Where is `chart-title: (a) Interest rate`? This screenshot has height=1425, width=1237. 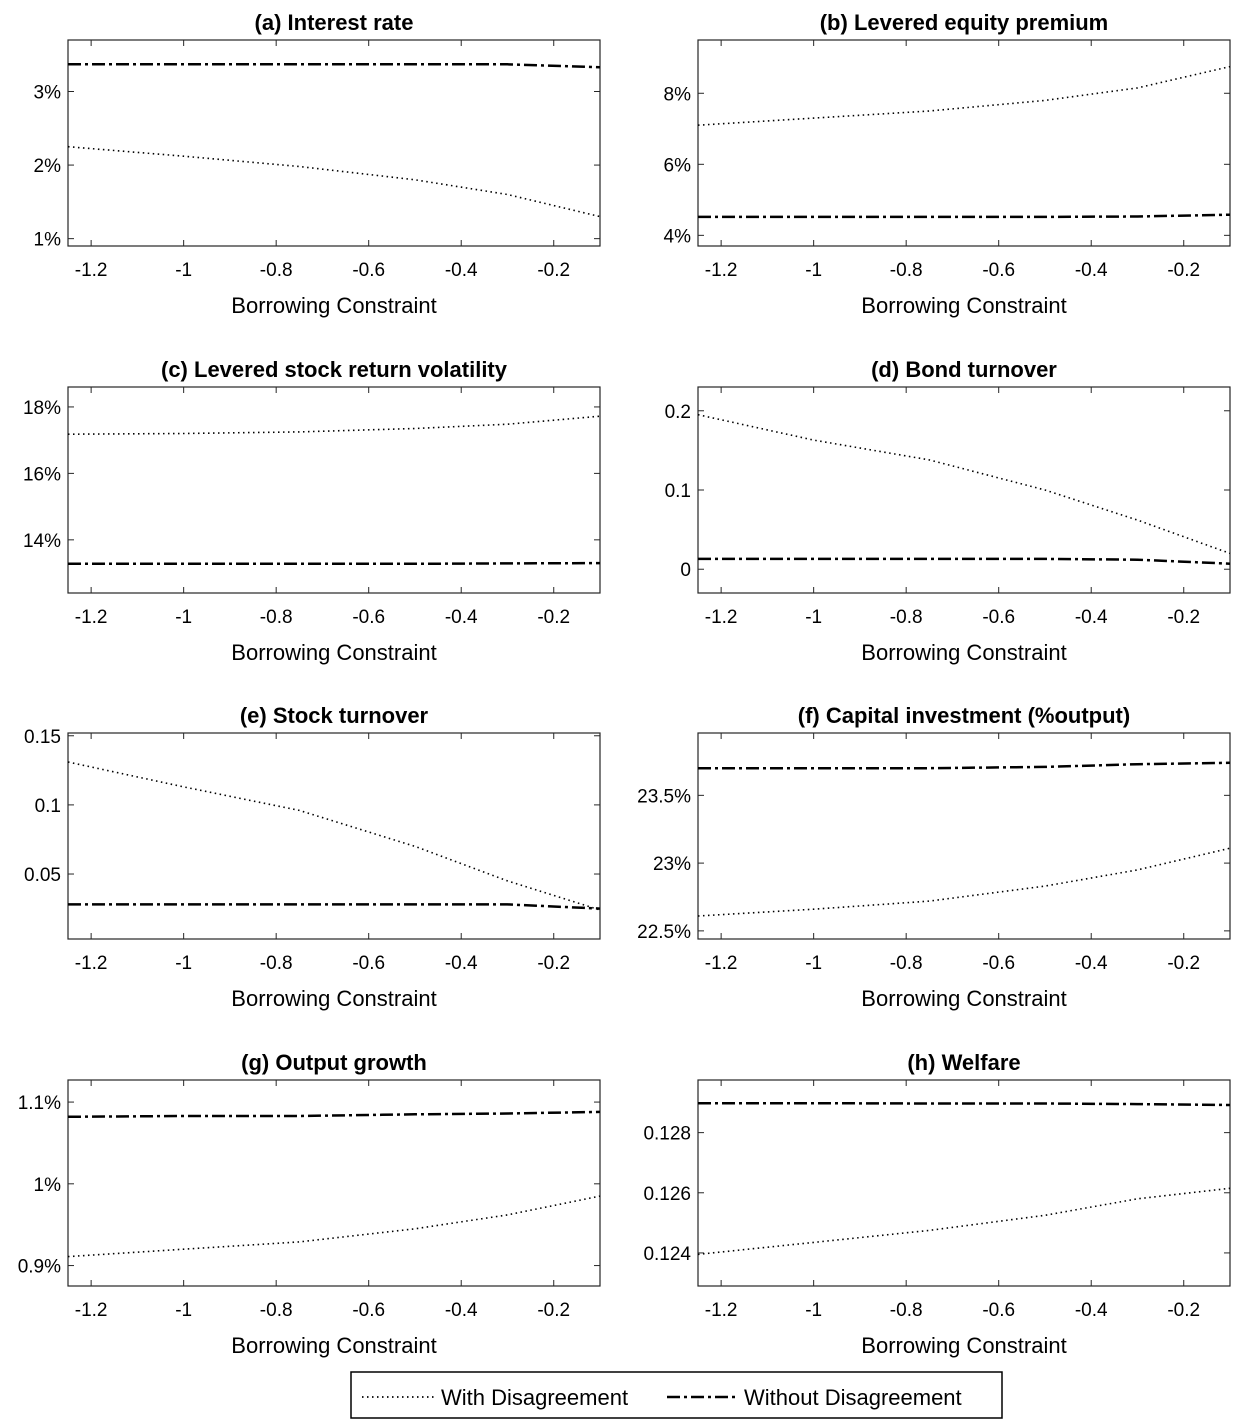
chart-title: (a) Interest rate is located at coordinates (334, 22).